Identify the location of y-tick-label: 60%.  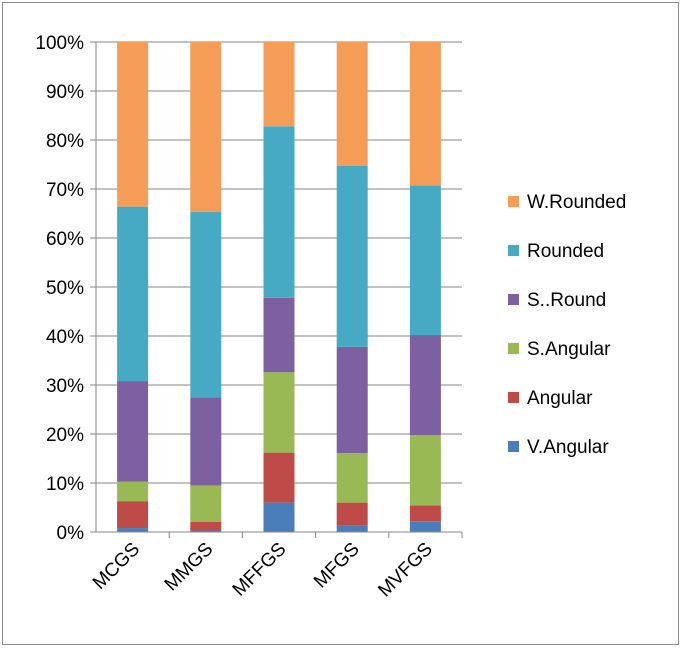
(65, 239).